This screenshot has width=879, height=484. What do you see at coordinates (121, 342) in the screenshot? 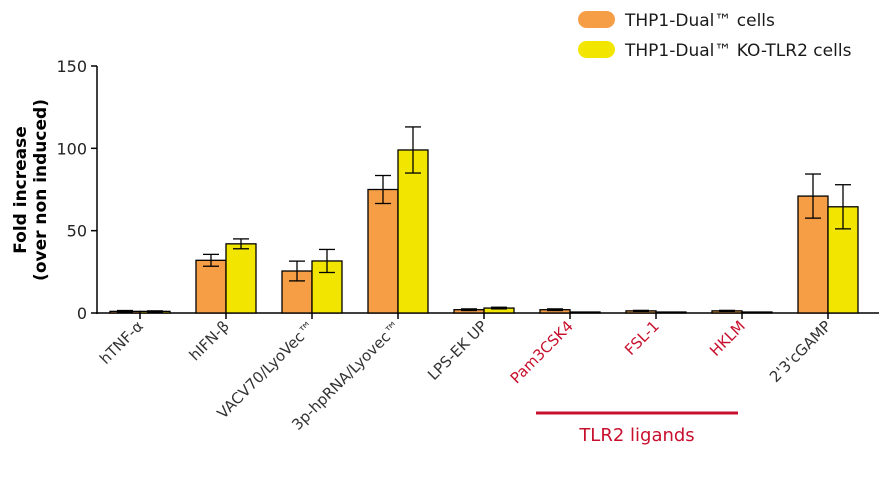
I see `x-tick-label: hTNF-α` at bounding box center [121, 342].